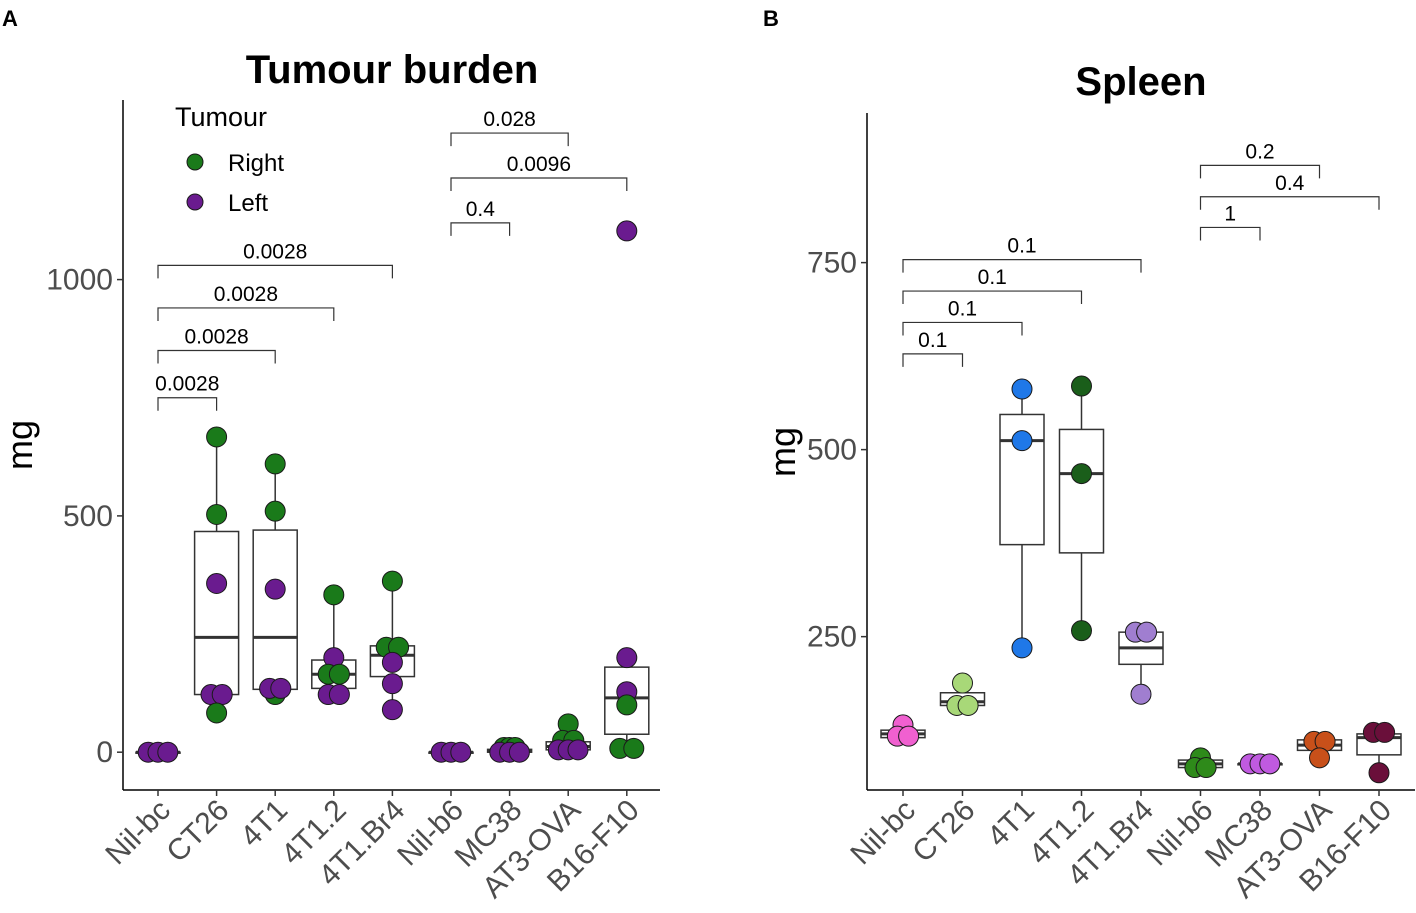 The image size is (1416, 913). I want to click on chart-b-y-tick-label: 750, so click(832, 263).